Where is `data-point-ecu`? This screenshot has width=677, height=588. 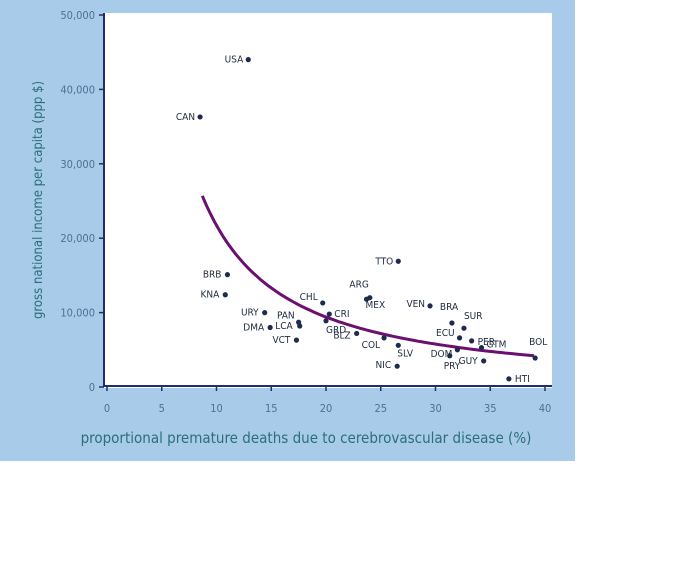 data-point-ecu is located at coordinates (459, 338).